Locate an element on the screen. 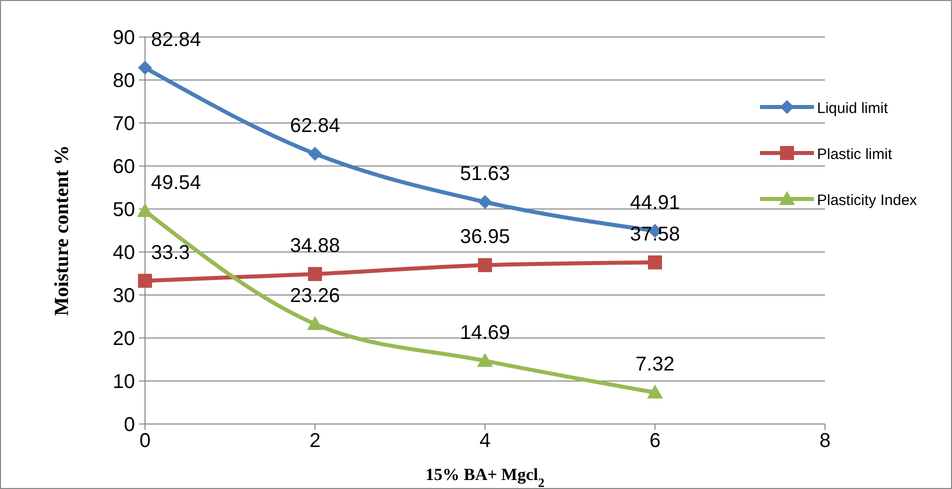  y-tick-label: 0 is located at coordinates (129, 425).